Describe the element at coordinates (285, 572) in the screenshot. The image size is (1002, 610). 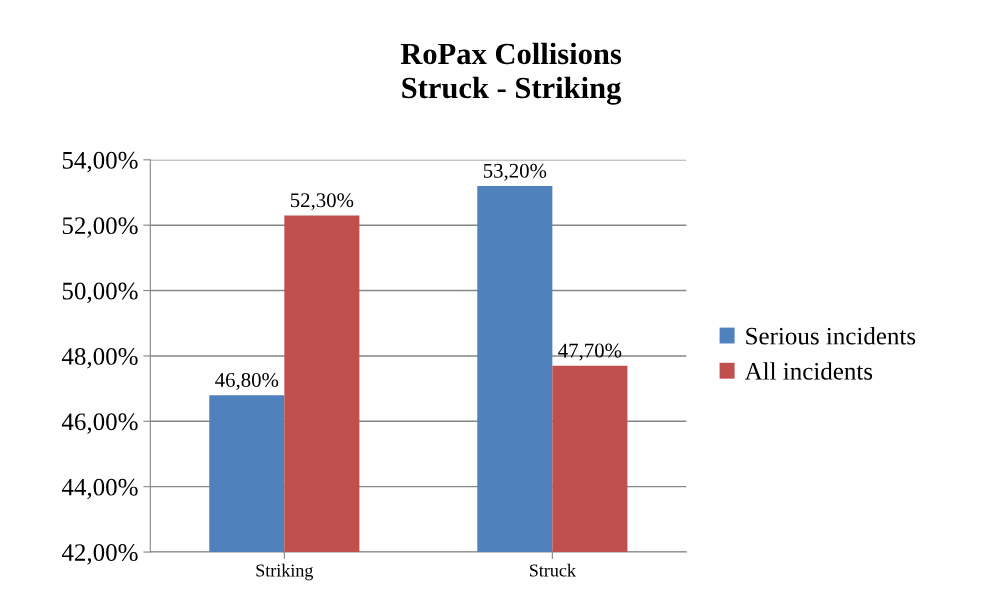
I see `x-tick-label: Striking` at that location.